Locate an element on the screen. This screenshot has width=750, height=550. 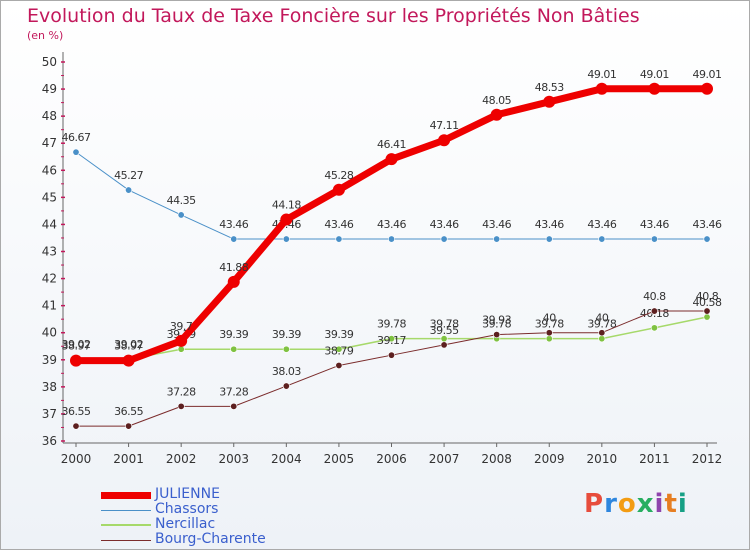
x-tick-label: 2006 is located at coordinates (391, 459).